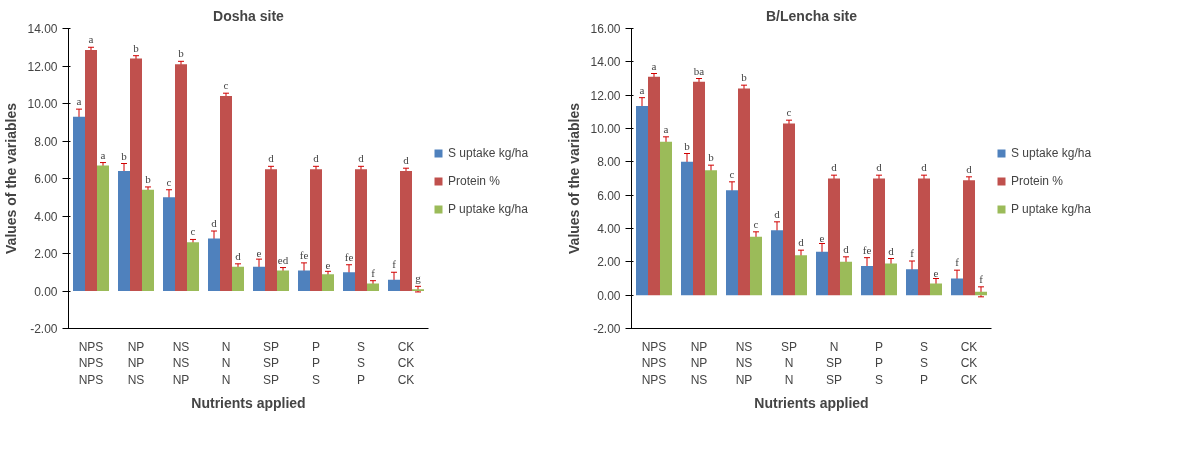  Describe the element at coordinates (42, 29) in the screenshot. I see `y-tick-label: 14.00` at that location.